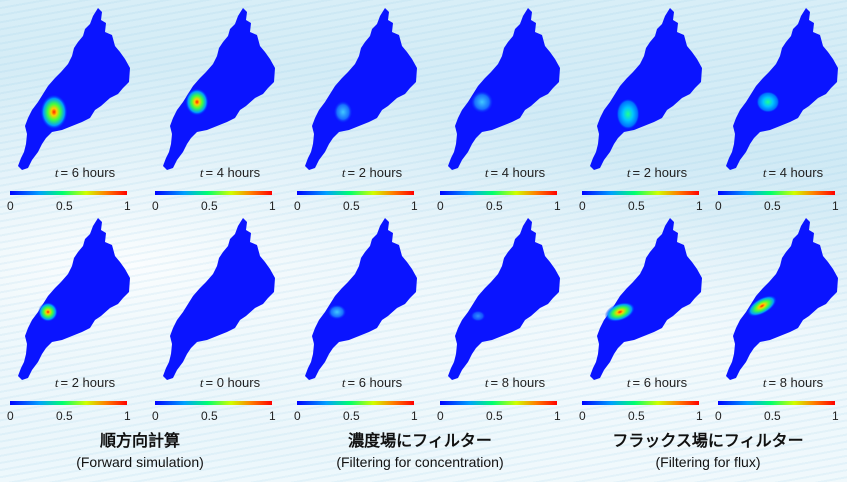 The width and height of the screenshot is (847, 482). I want to click on map-panel-4: t = 4 hours 0 0.5 1, so click(500, 107).